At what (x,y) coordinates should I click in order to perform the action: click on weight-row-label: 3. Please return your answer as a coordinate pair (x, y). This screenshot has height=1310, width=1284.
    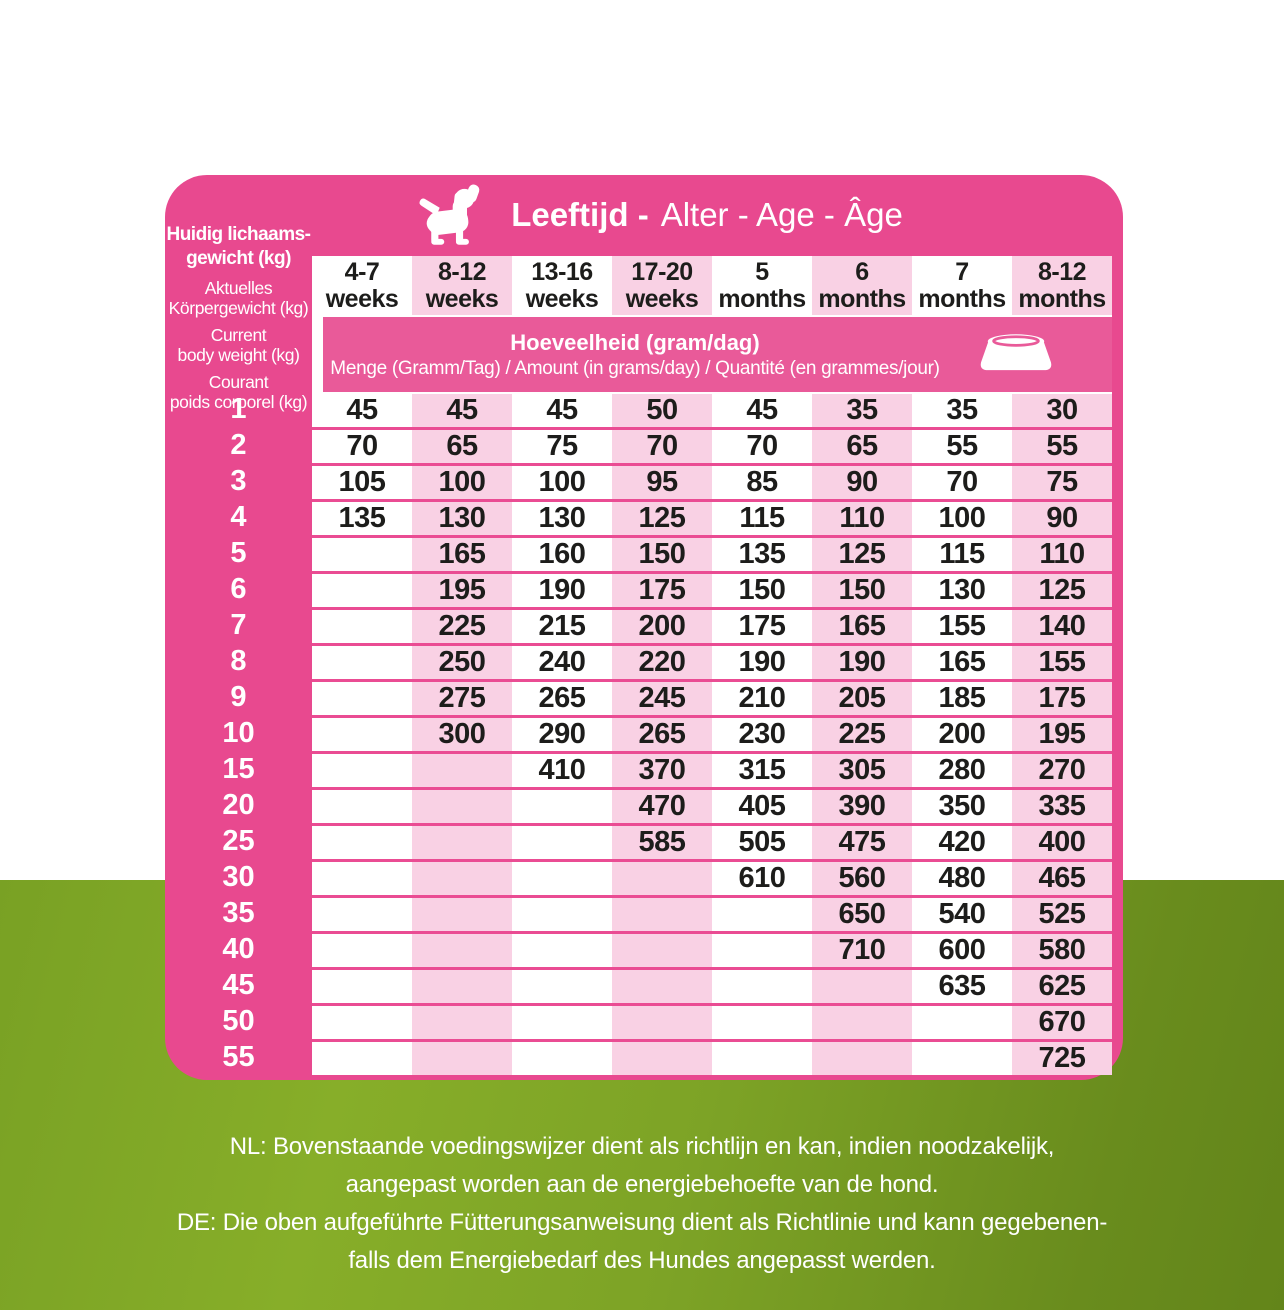
    Looking at the image, I should click on (238, 481).